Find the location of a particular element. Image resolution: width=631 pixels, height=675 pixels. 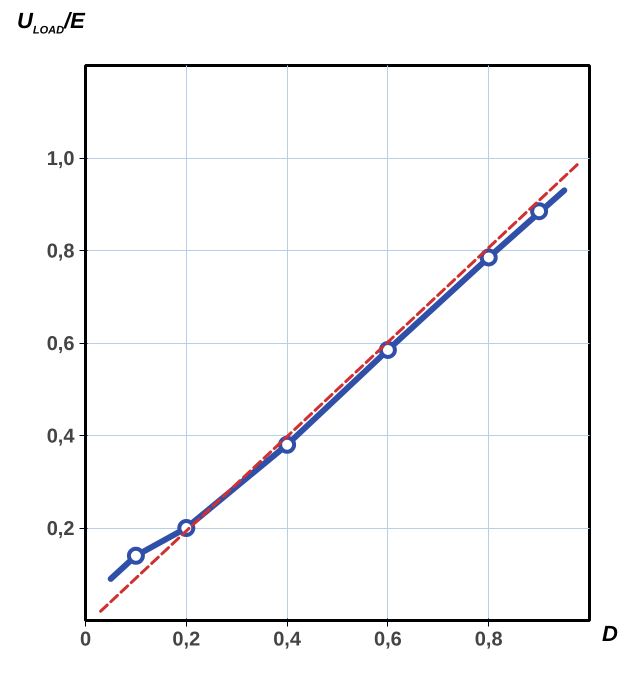

x-axis-title: D is located at coordinates (610, 634).